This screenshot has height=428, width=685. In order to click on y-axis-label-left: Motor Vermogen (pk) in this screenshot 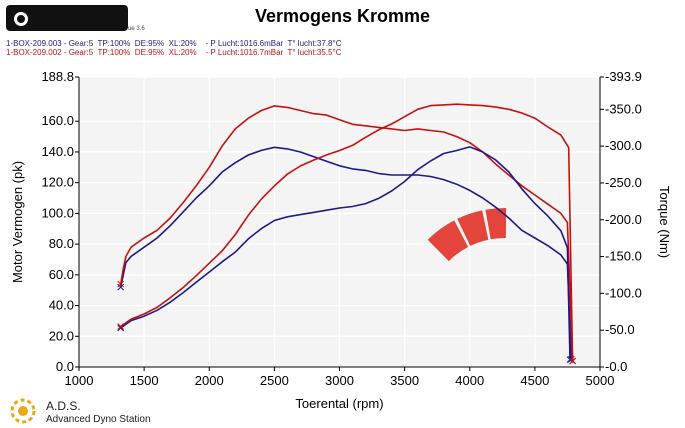, I will do `click(17, 222)`.